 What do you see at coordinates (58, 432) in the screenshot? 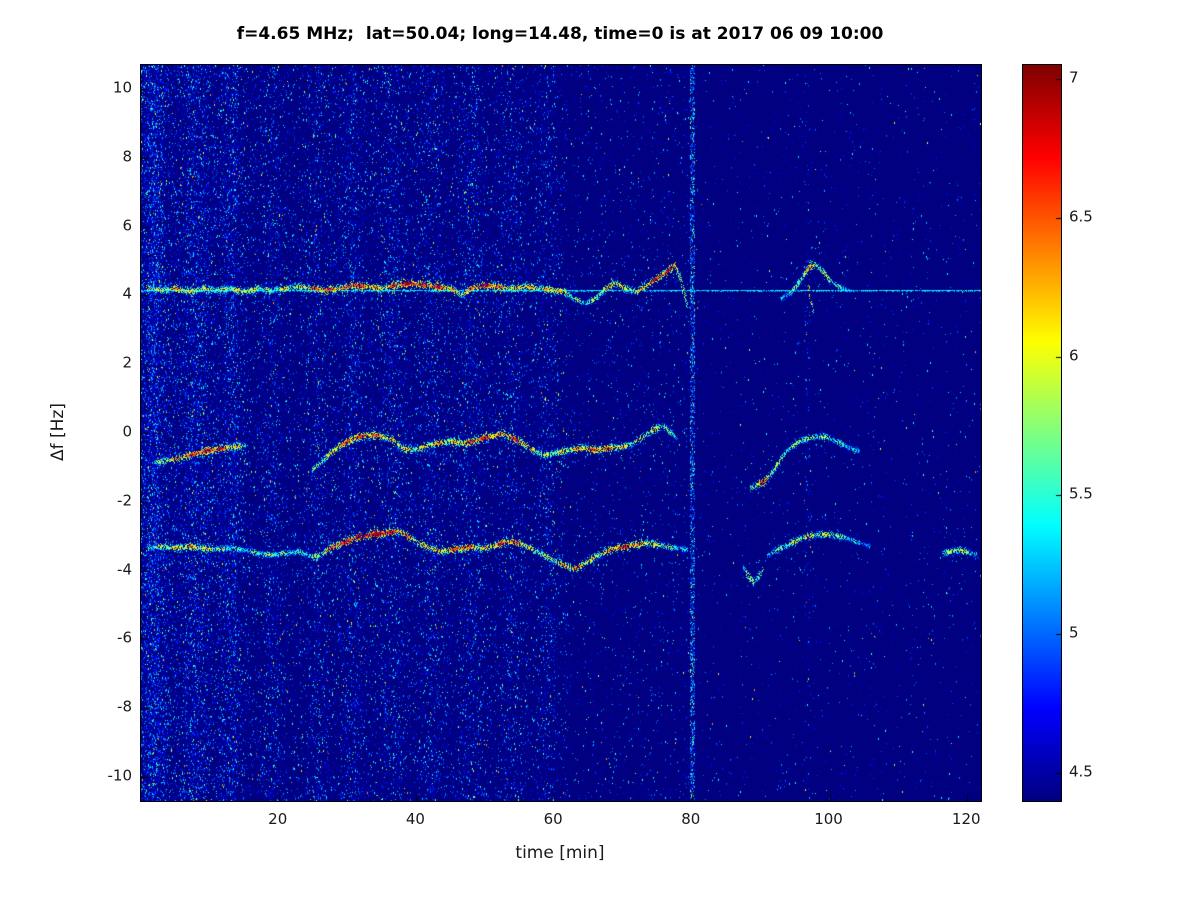
I see `y-axis-label: Δf [Hz]` at bounding box center [58, 432].